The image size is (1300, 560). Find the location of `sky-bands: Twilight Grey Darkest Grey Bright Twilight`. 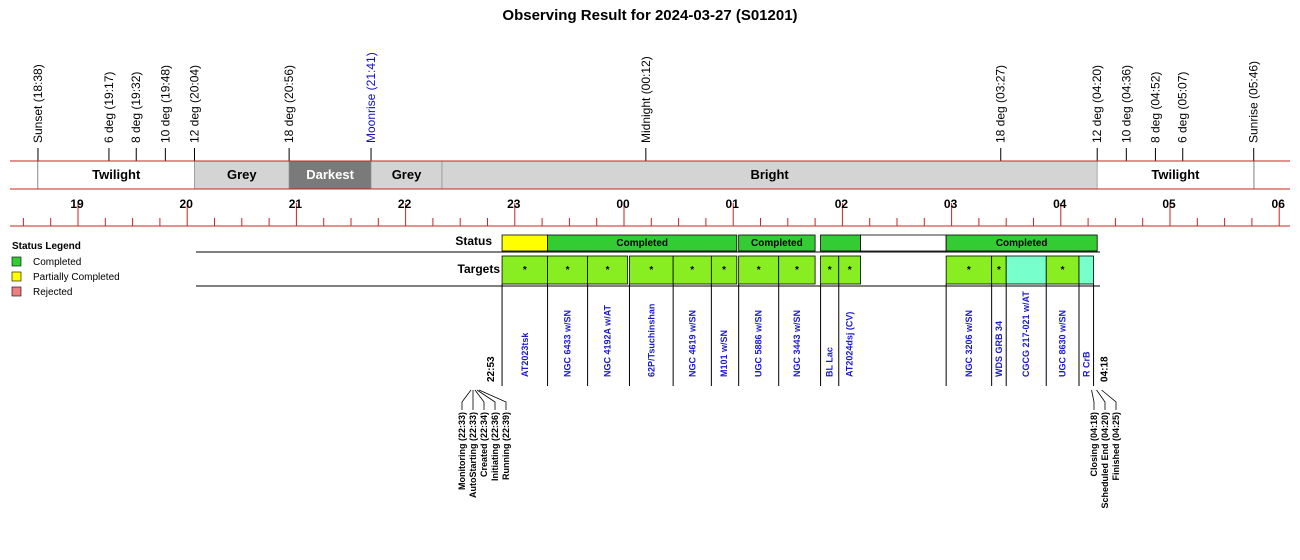

sky-bands: Twilight Grey Darkest Grey Bright Twilight is located at coordinates (650, 175).